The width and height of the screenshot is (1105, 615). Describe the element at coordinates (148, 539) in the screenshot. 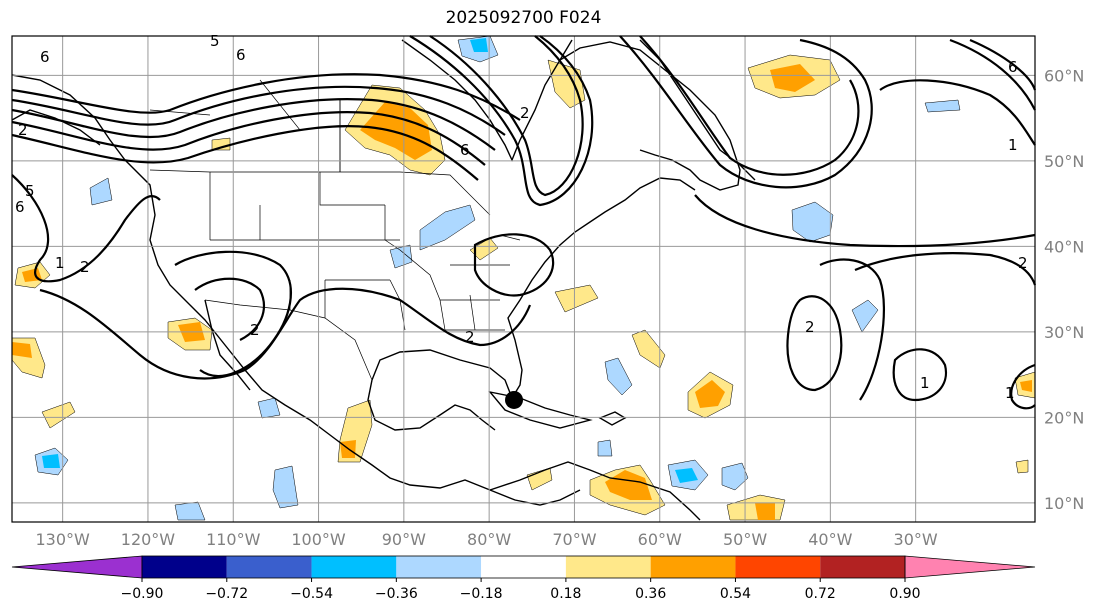

I see `longitude-label: 120°W` at that location.